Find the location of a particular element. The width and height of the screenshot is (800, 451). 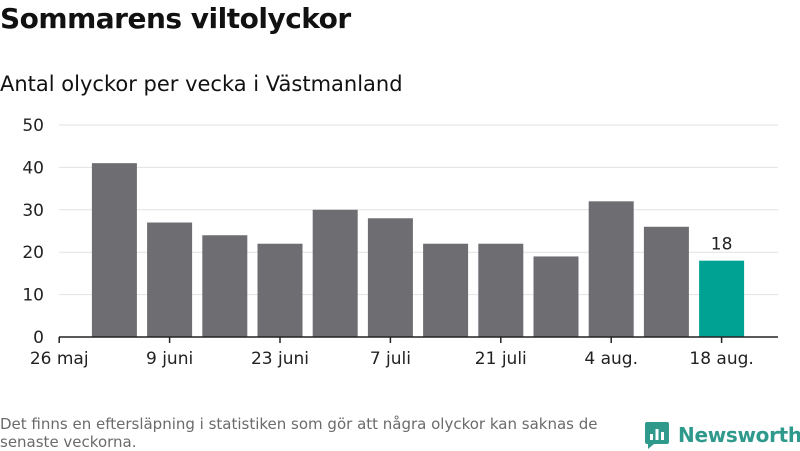

newsworthy-logo: Newsworthy is located at coordinates (722, 435).